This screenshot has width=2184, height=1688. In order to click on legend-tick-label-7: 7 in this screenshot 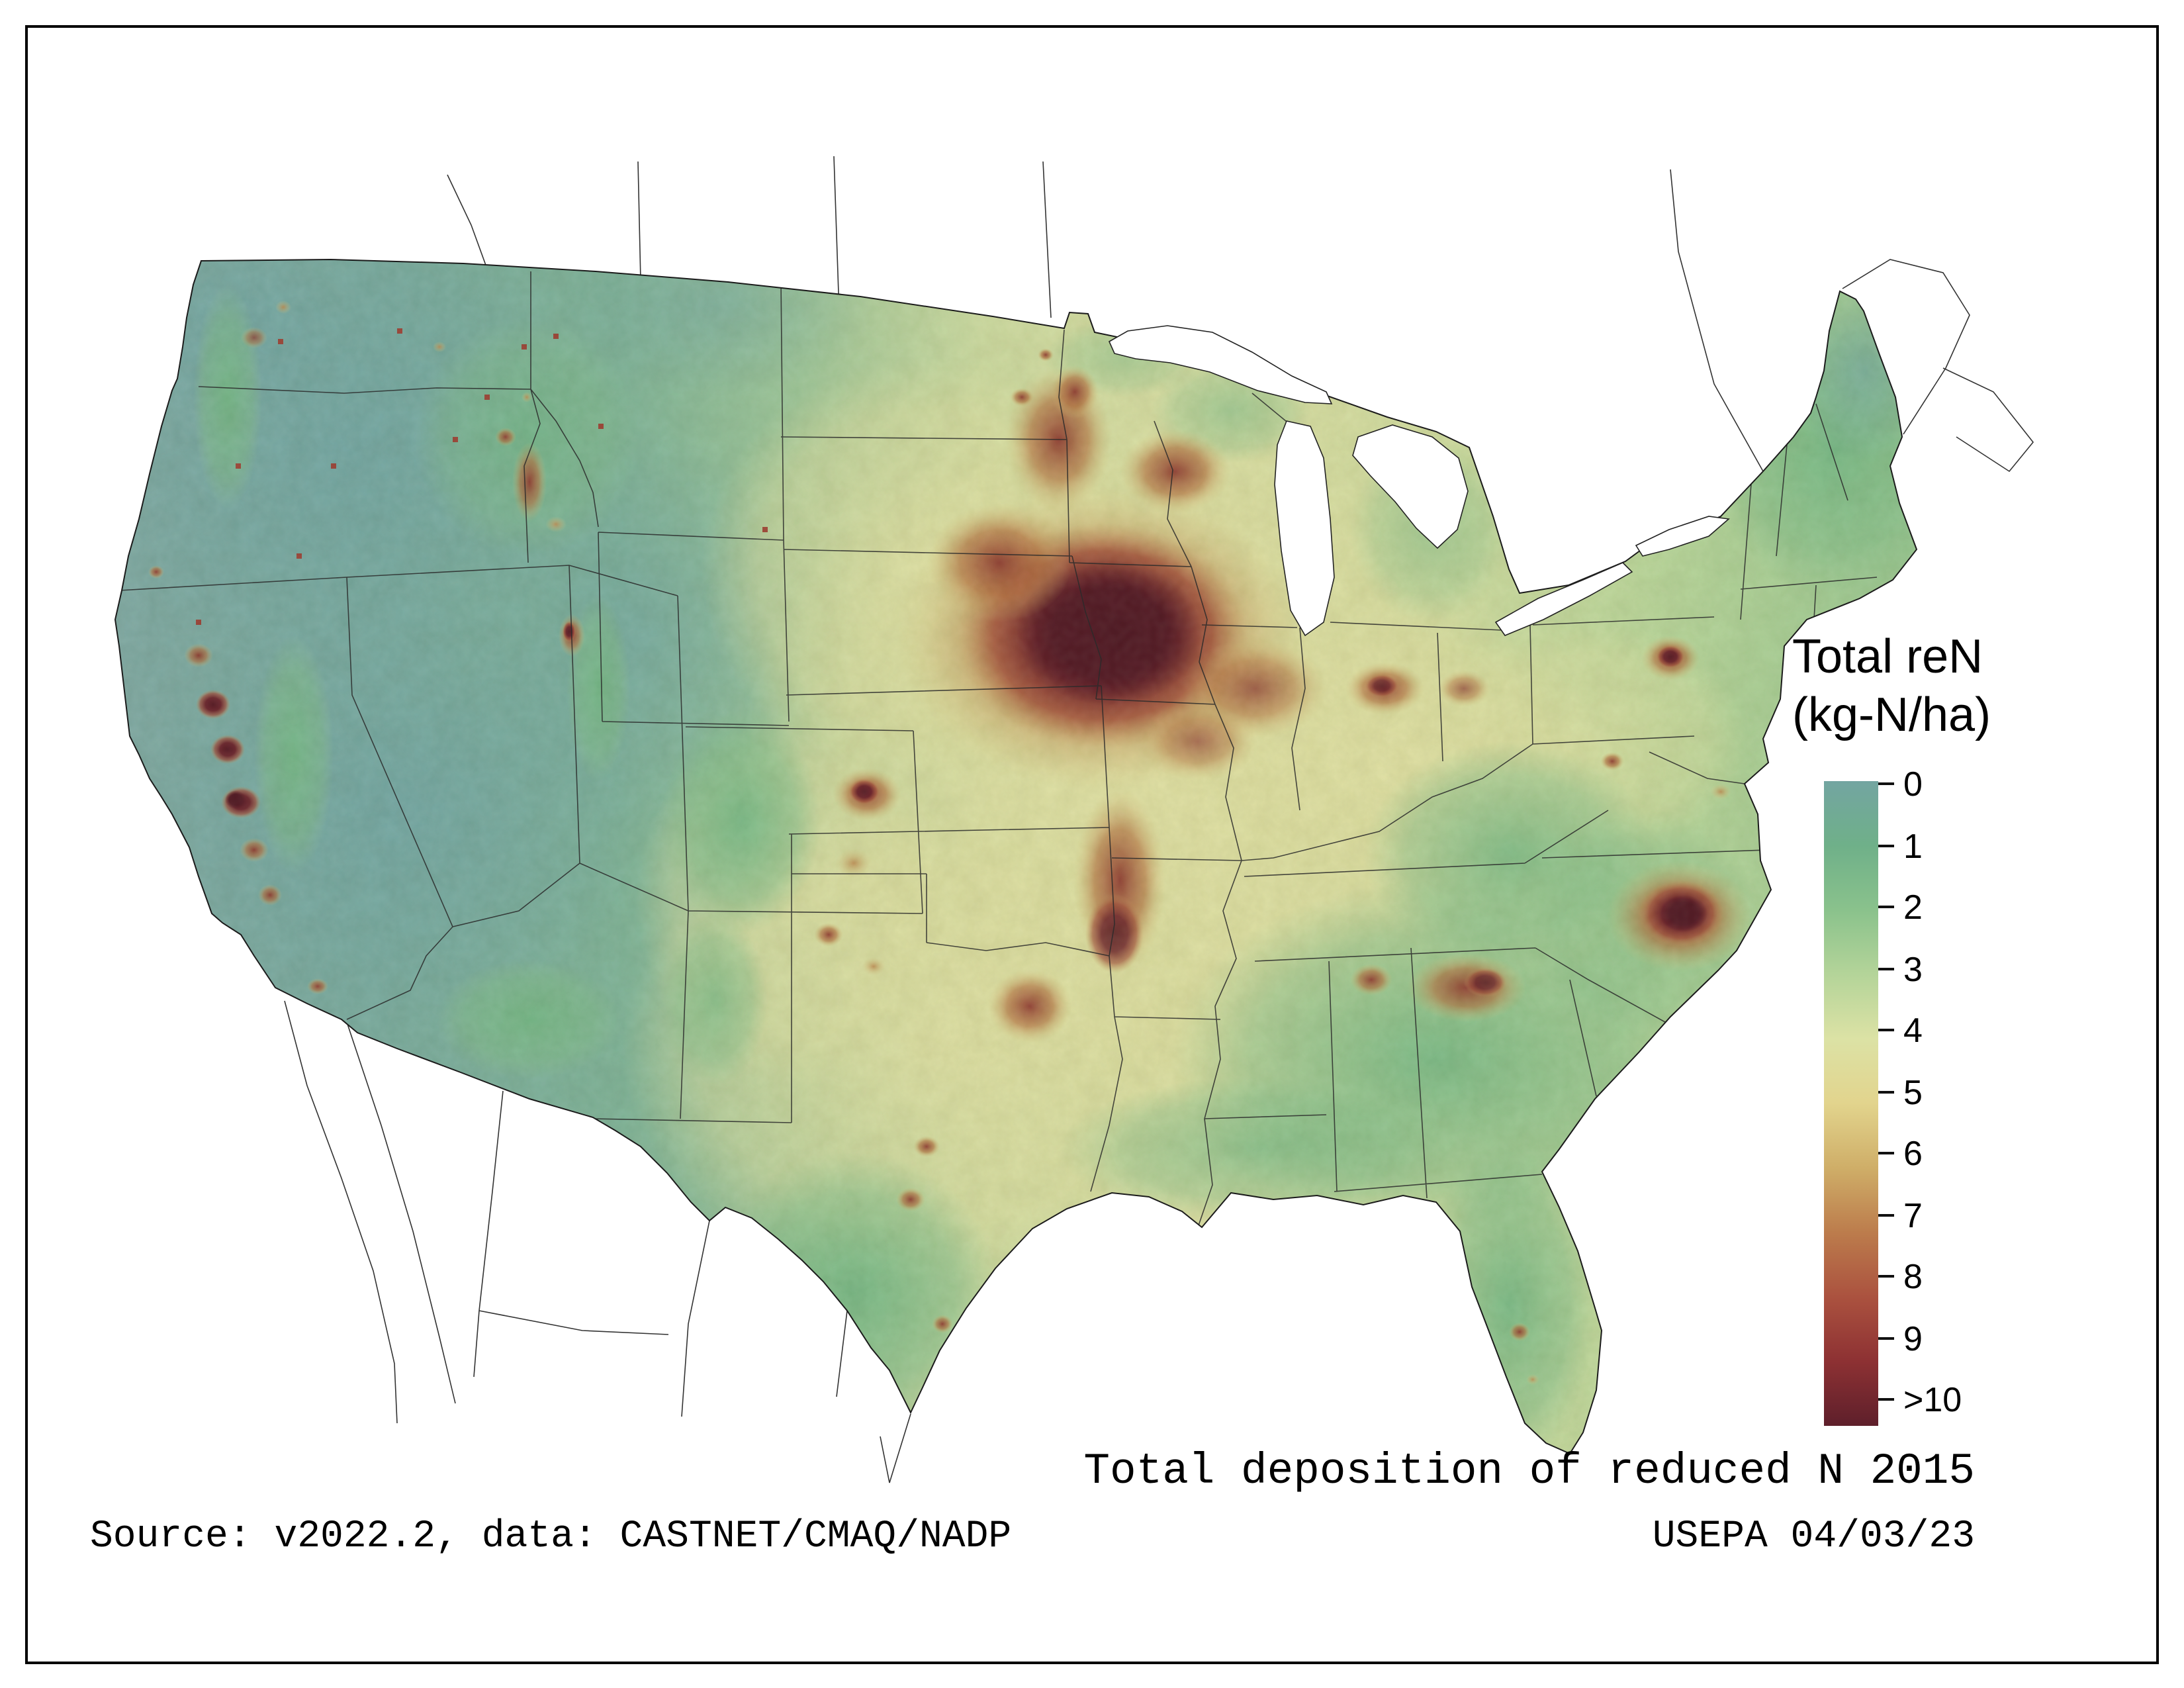, I will do `click(1913, 1216)`.